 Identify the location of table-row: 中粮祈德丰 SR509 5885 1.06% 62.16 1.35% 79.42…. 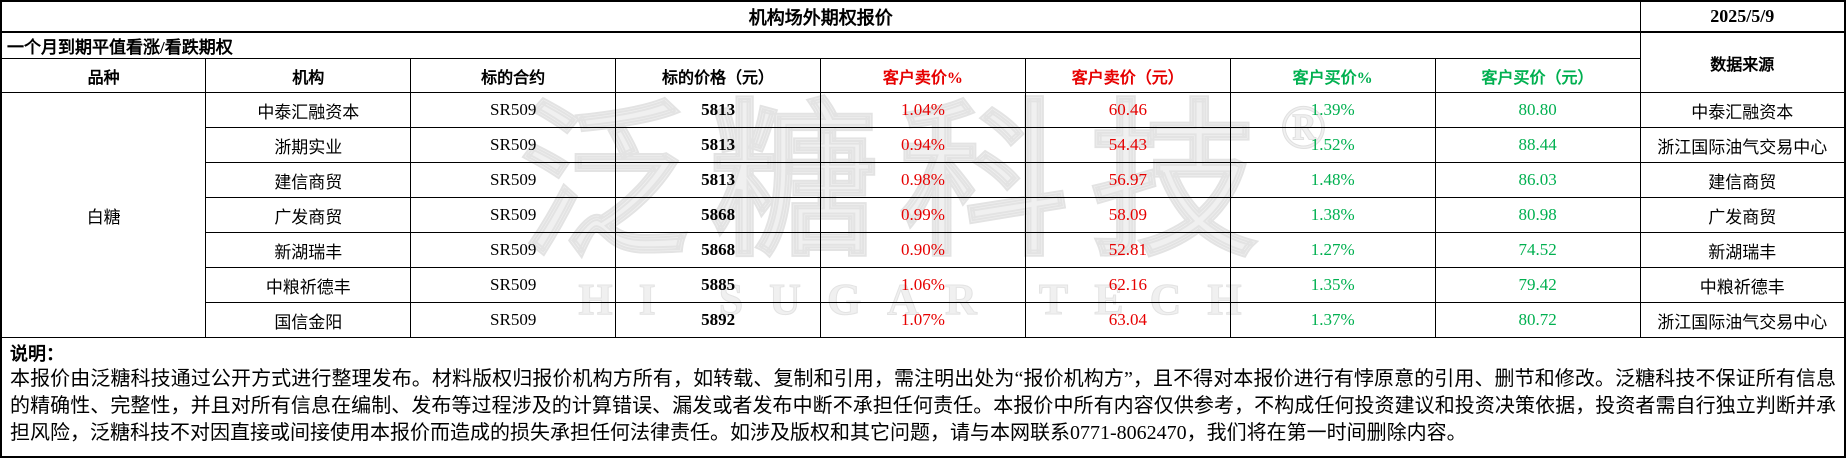
(923, 285).